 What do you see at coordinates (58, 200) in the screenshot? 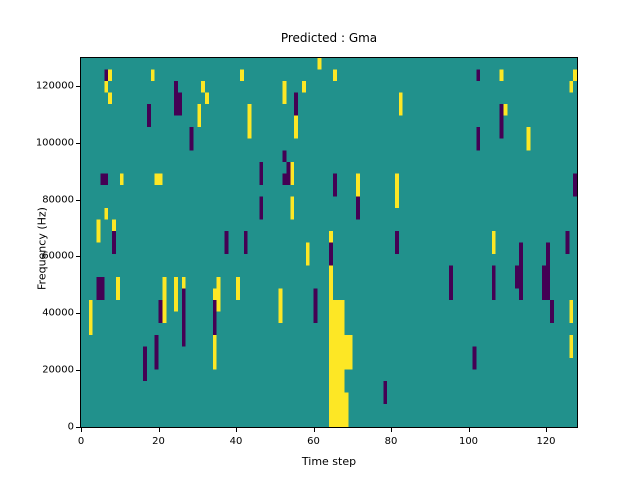
I see `y-tick-label: 80000` at bounding box center [58, 200].